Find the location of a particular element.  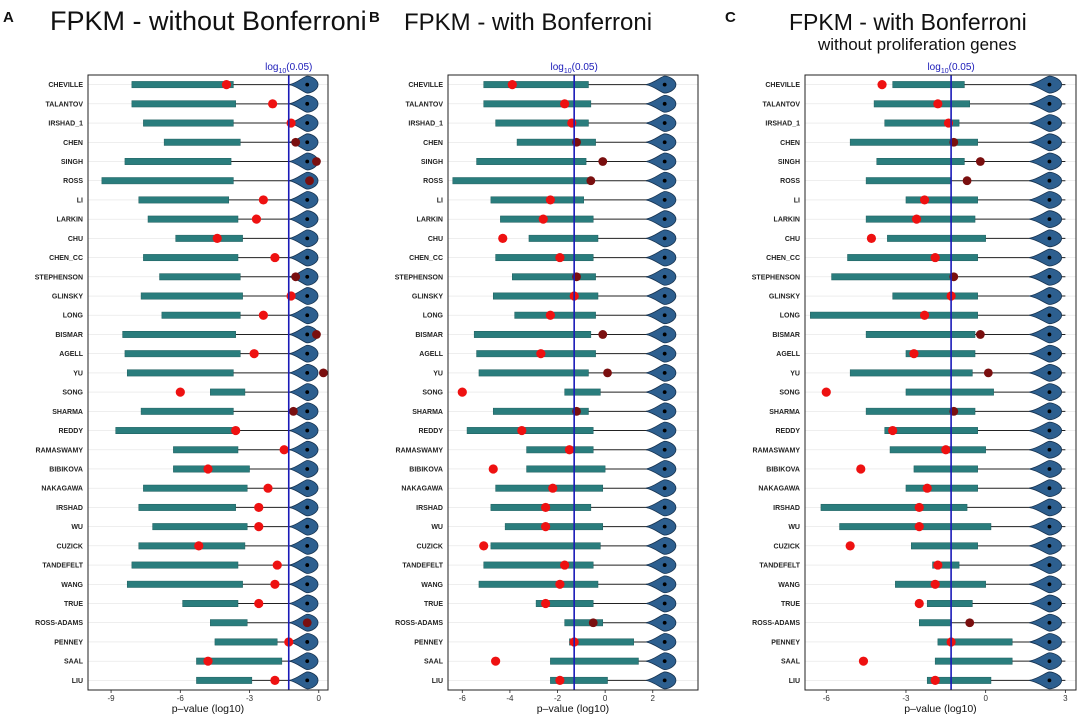

y-tick-label: SAAL is located at coordinates (74, 662).